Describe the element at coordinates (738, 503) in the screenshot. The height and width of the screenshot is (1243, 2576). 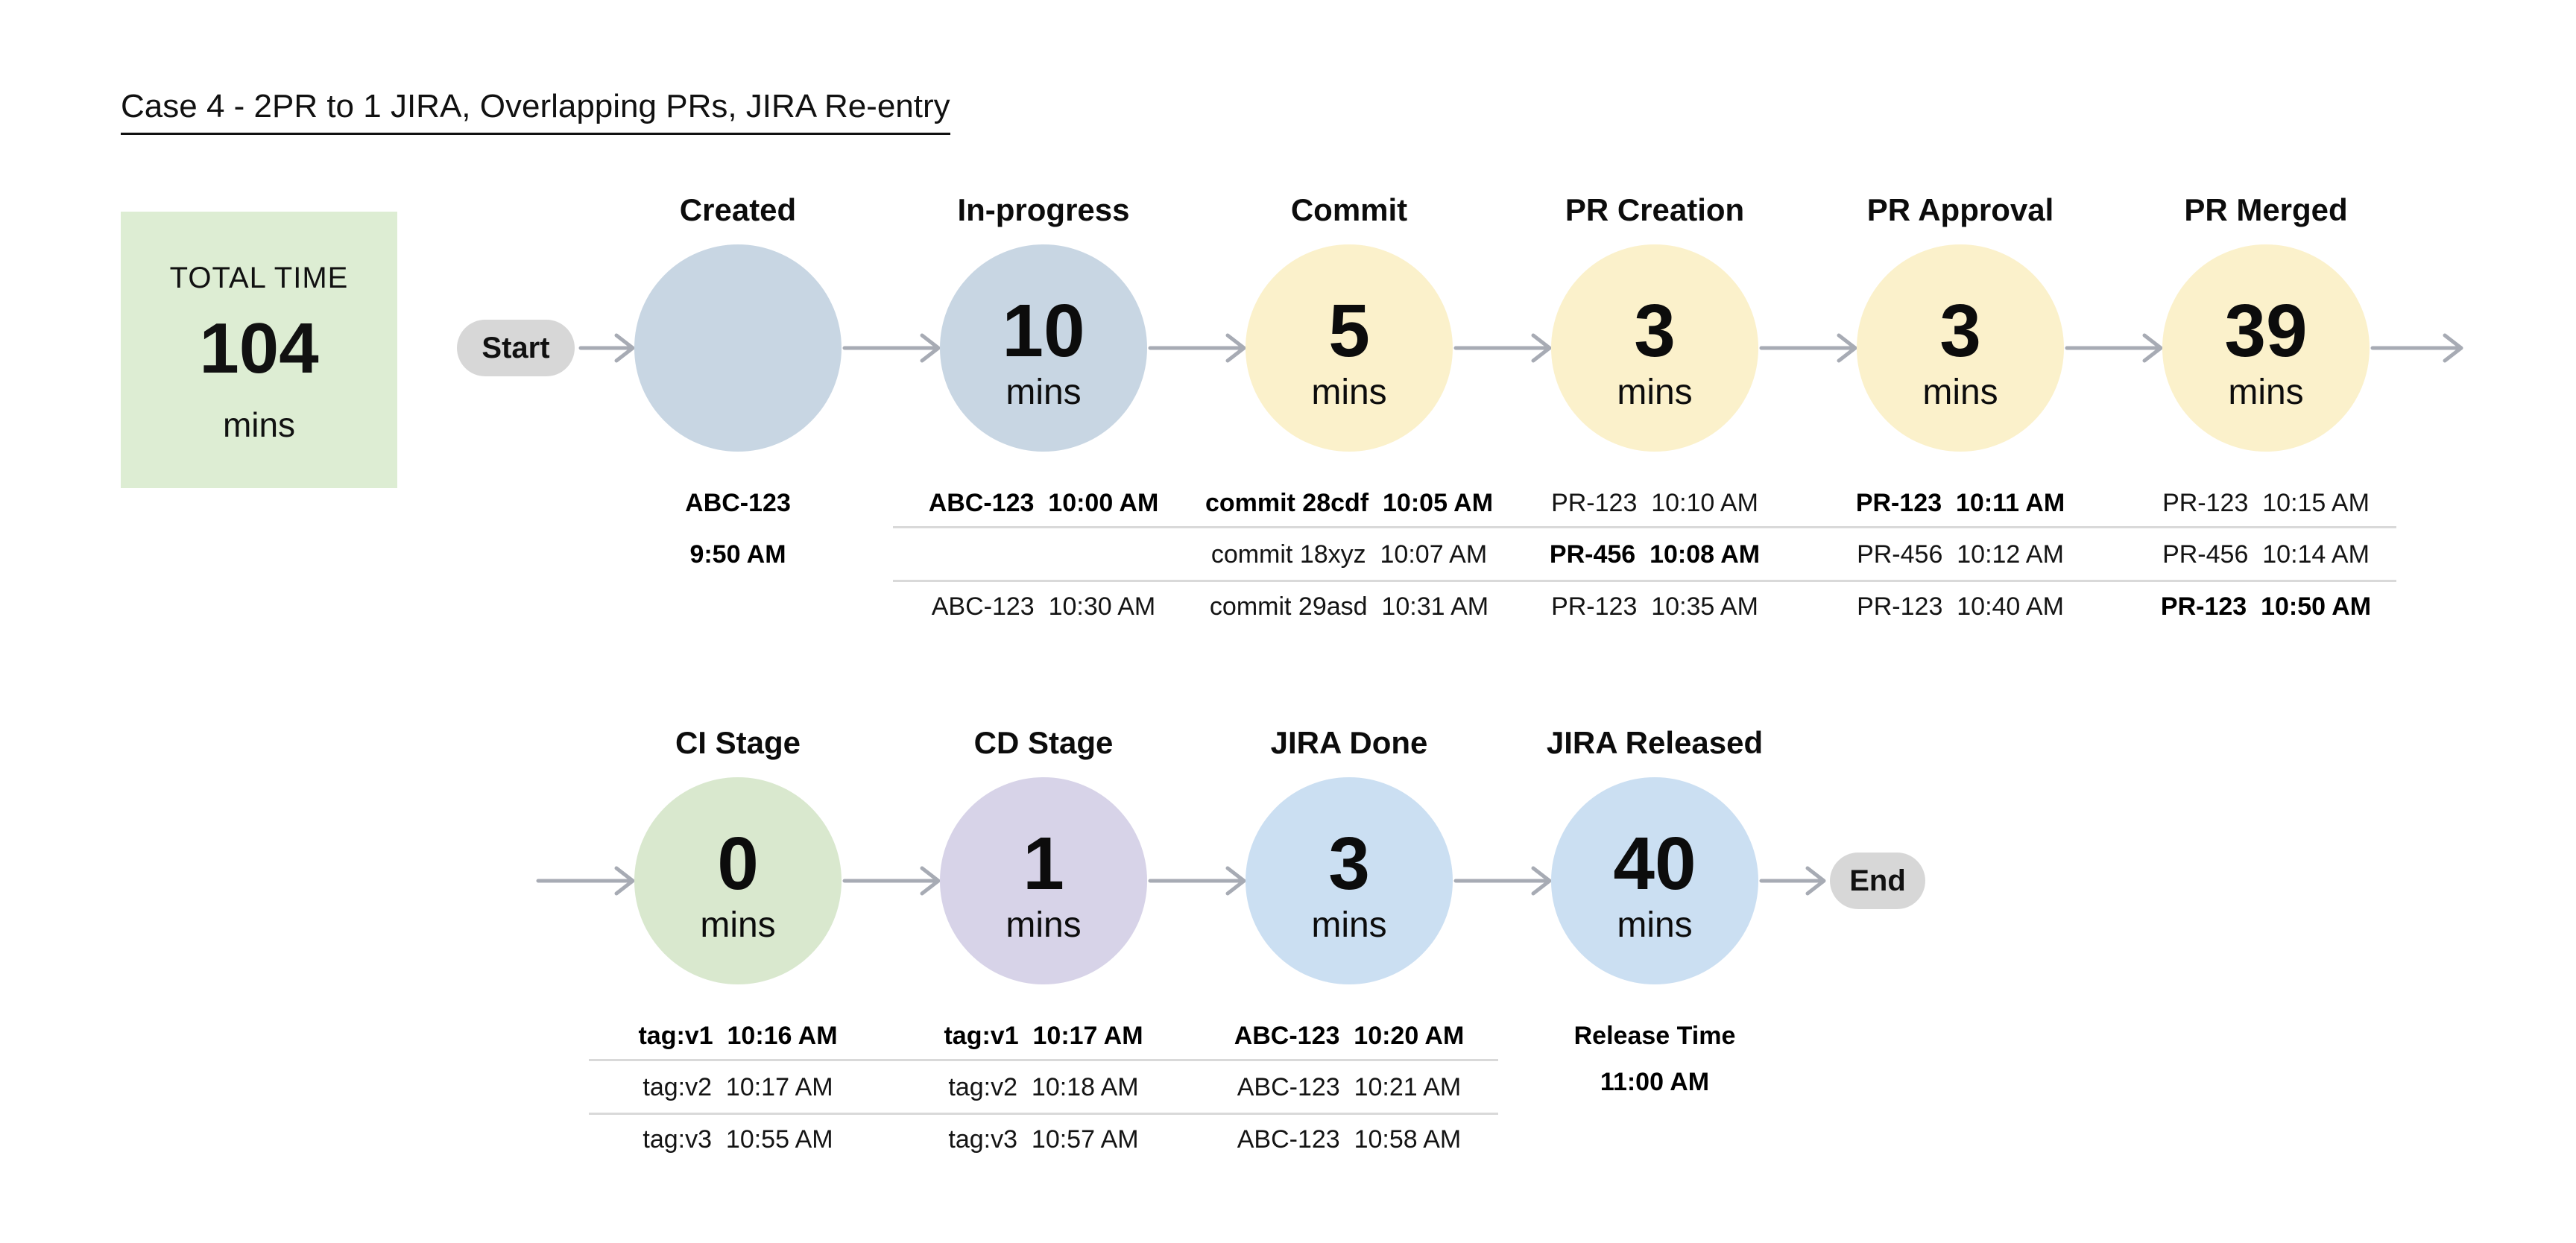
I see `annotation-line-created-1: ABC-123` at that location.